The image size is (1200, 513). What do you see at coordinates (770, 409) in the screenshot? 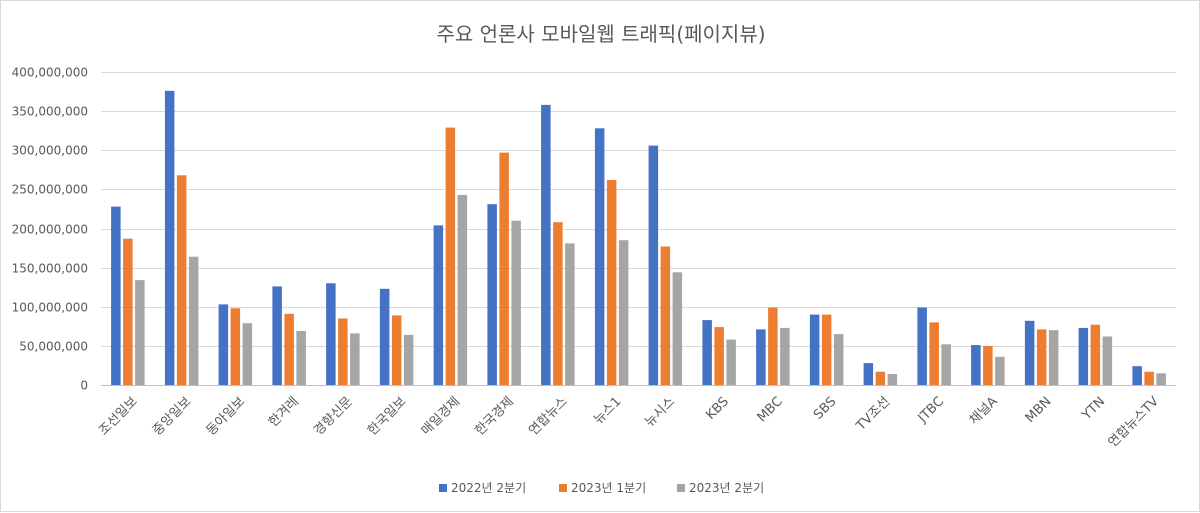
I see `x-tick-label: MBC` at bounding box center [770, 409].